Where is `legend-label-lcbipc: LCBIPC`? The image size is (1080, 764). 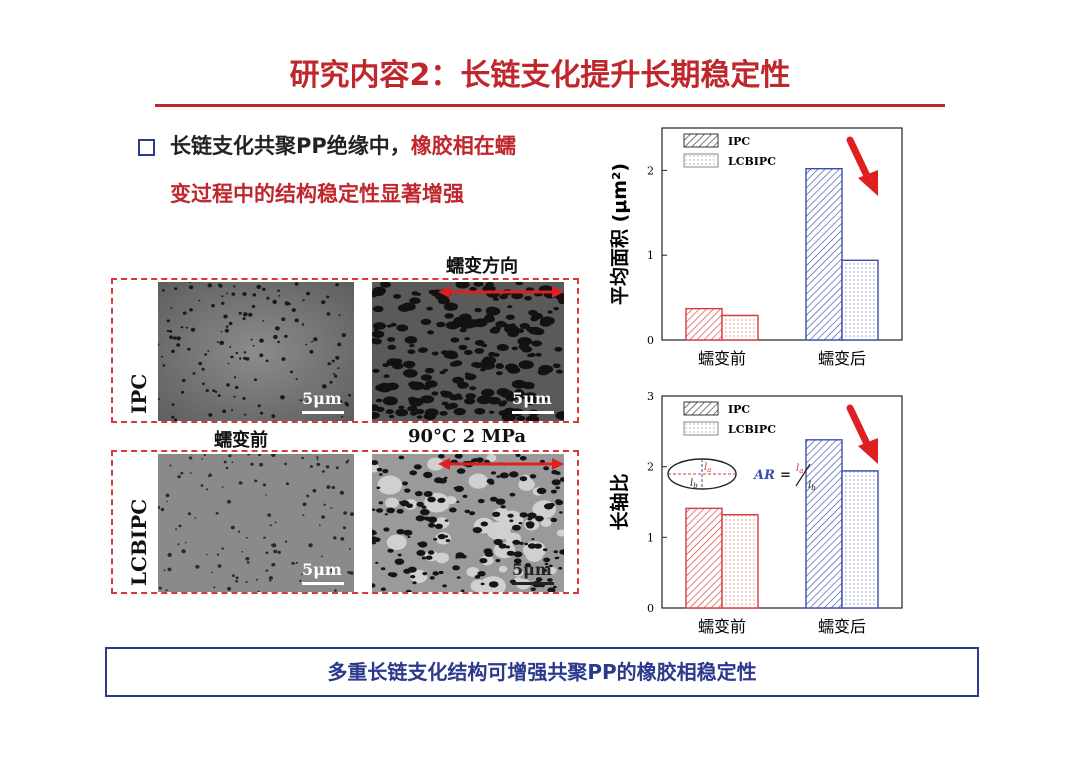
legend-label-lcbipc: LCBIPC is located at coordinates (752, 429).